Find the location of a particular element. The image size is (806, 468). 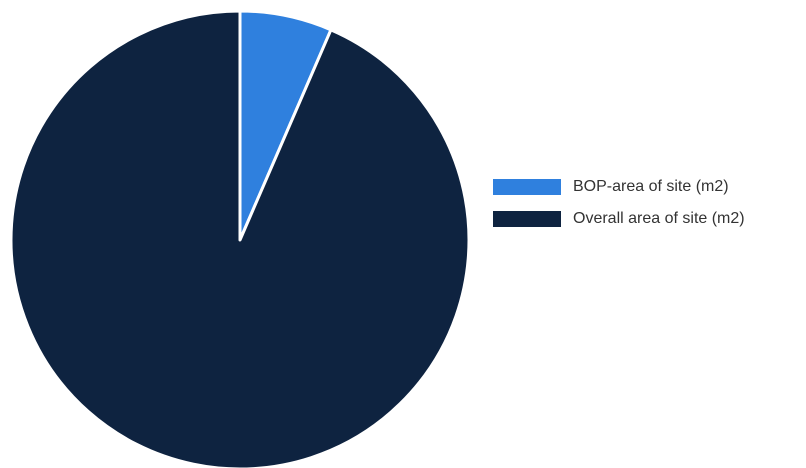

legend-label-overall-area: Overall area of site (m2) is located at coordinates (659, 218).